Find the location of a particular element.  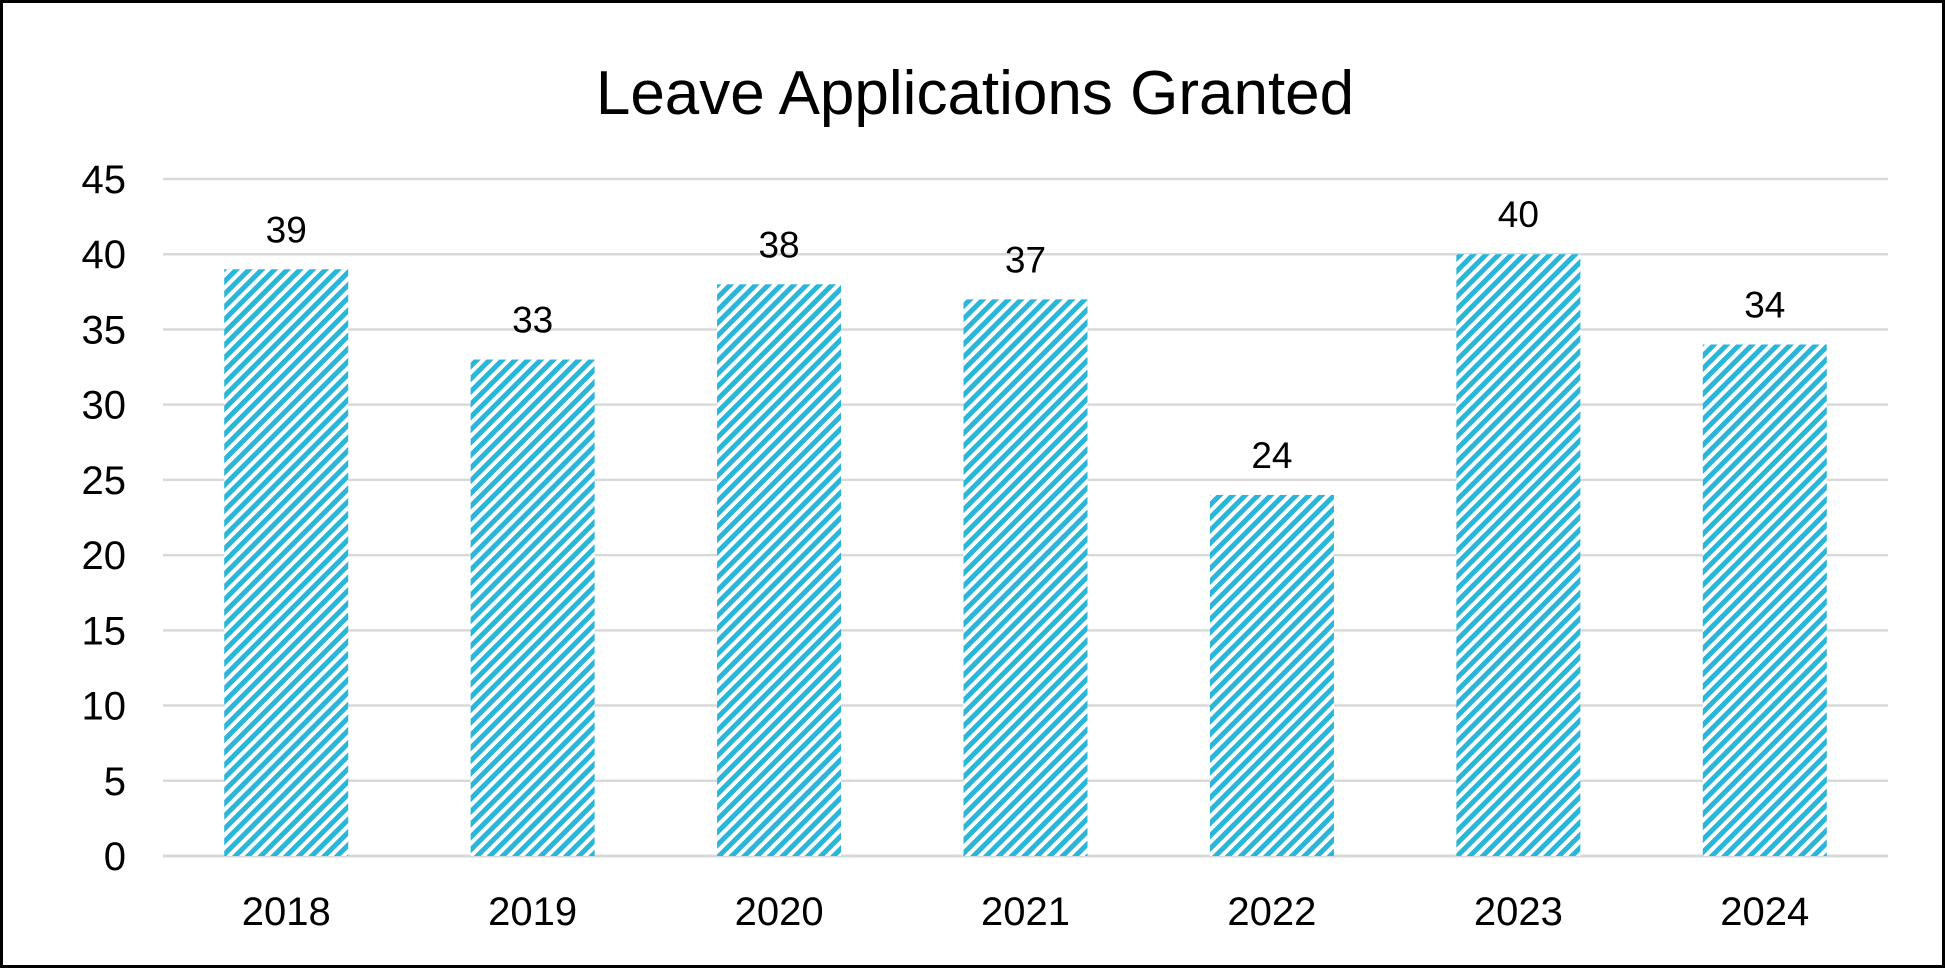

y-tick-label: 40 is located at coordinates (104, 255).